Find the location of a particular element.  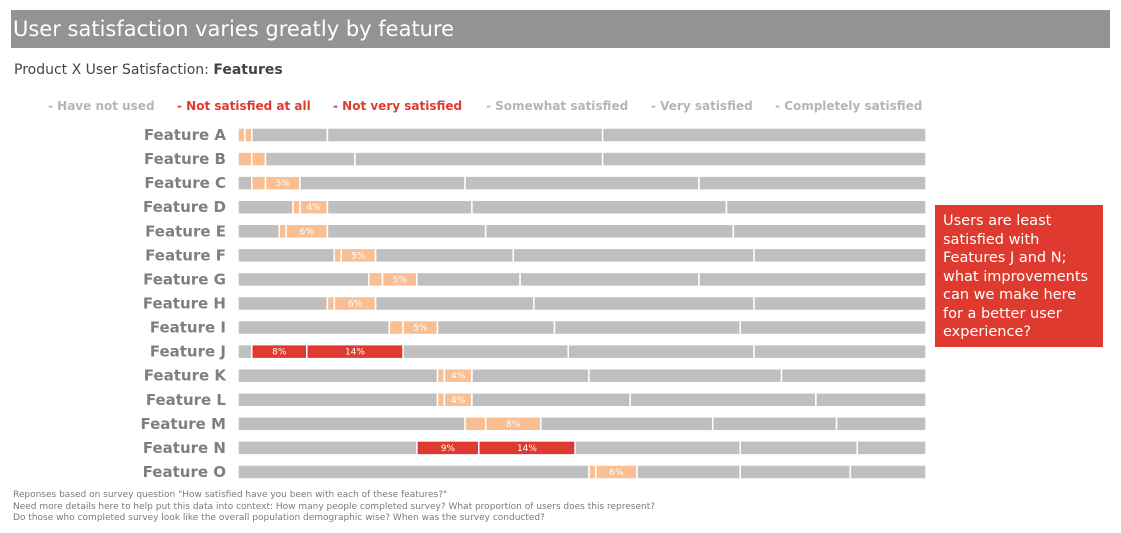

data-label-feature-n-not-satisfied-at-all: 9% is located at coordinates (448, 449).